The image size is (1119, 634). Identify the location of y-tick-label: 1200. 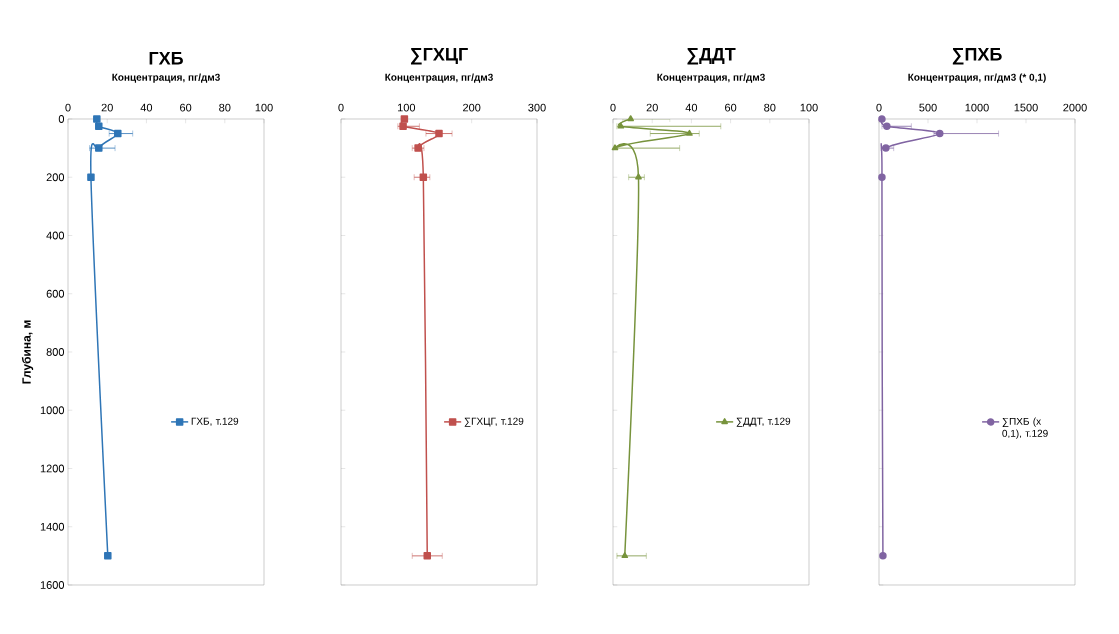
(52, 468).